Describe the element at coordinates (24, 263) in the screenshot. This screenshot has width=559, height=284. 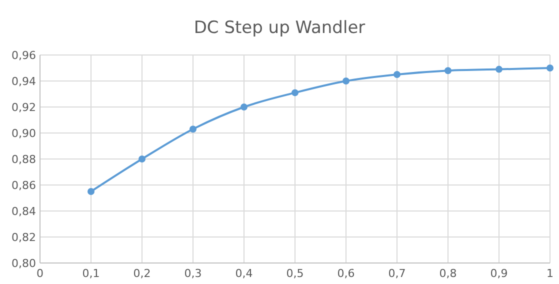
I see `y-tick-label: 0,80` at that location.